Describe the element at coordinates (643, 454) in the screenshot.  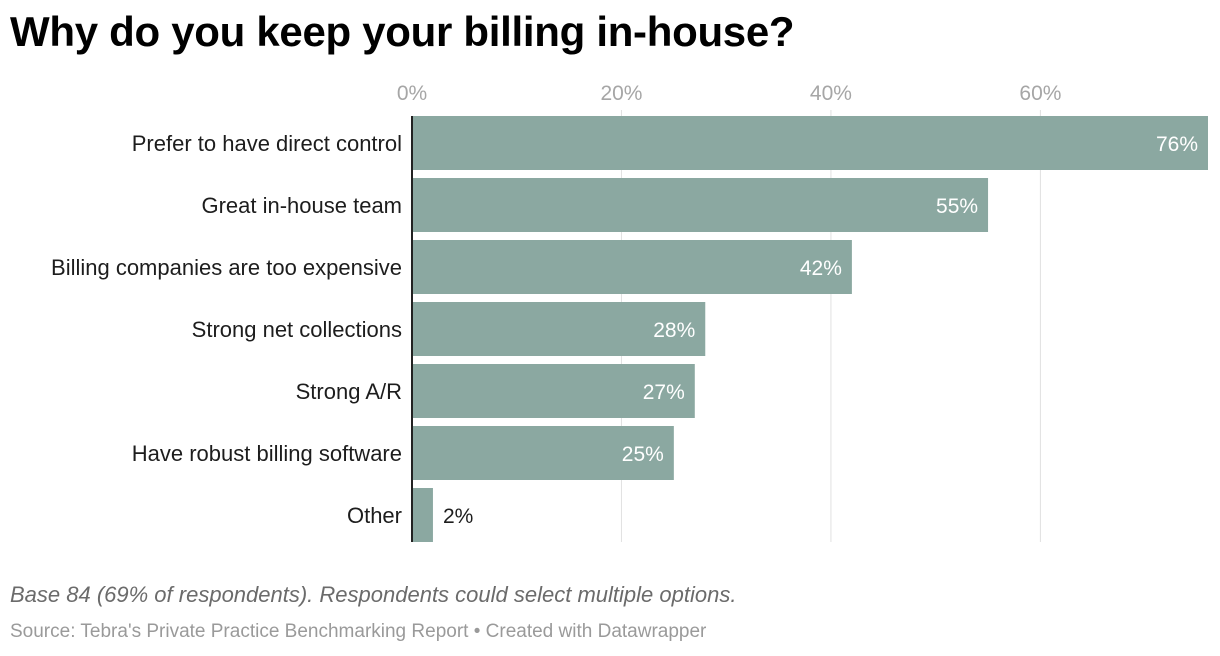
I see `value-label: 25%` at that location.